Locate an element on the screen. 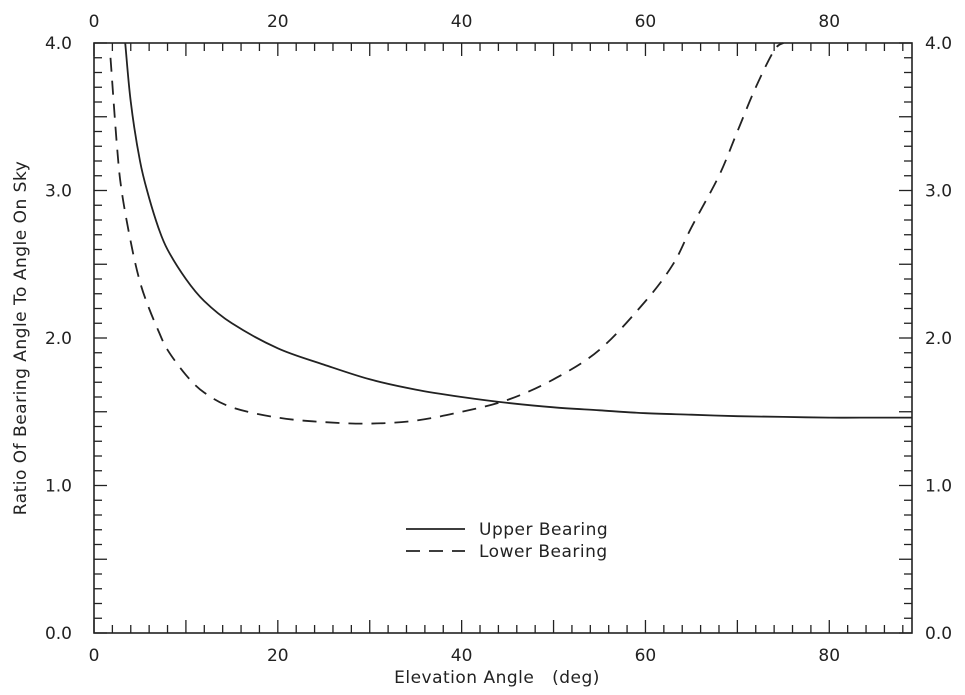 The height and width of the screenshot is (695, 965). x-tick-label: 40 is located at coordinates (462, 656).